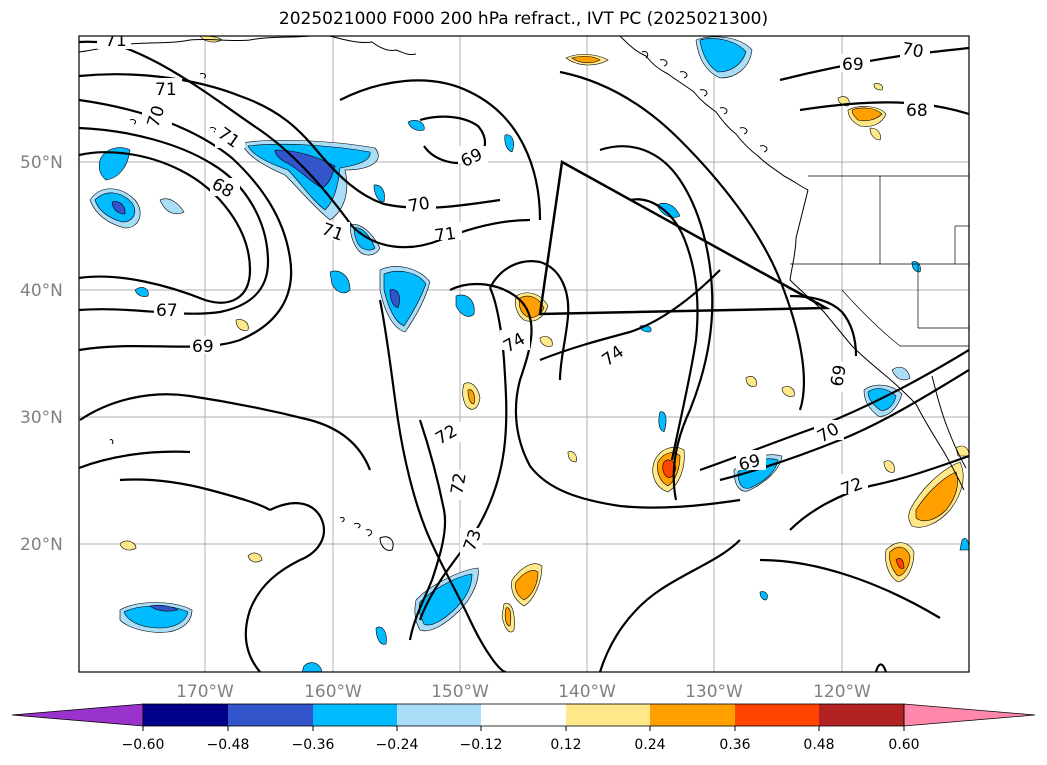  I want to click on coast-baja, so click(940, 447).